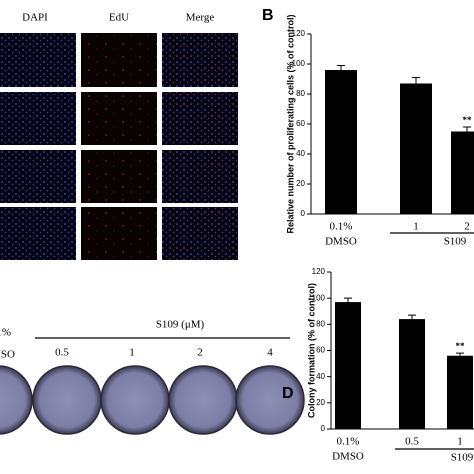  Describe the element at coordinates (119, 18) in the screenshot. I see `column-header: EdU` at that location.